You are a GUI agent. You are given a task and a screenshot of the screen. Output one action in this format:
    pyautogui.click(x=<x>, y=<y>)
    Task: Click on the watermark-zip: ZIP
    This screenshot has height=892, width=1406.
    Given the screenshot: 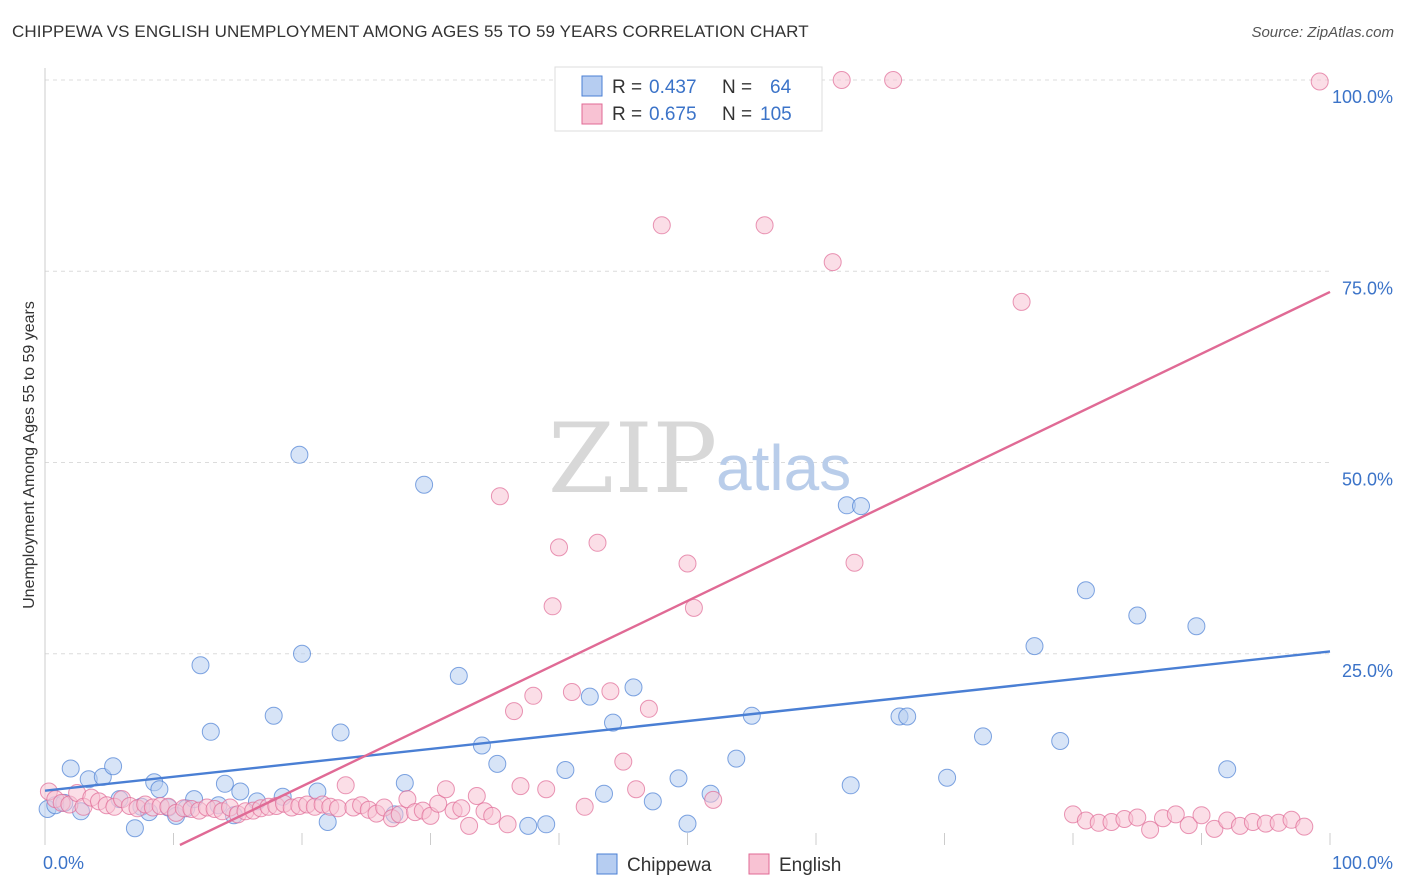 What is the action you would take?
    pyautogui.click(x=632, y=459)
    